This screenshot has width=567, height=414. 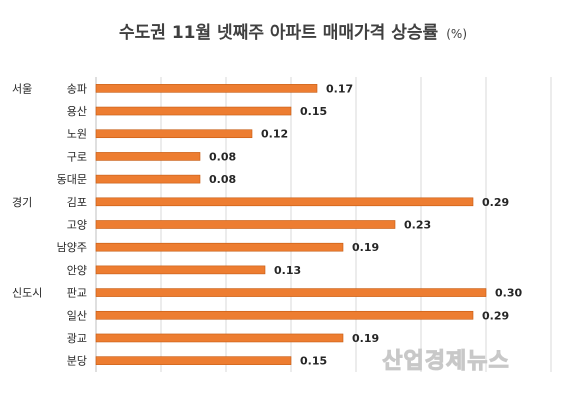 I want to click on category-label: 송파, so click(x=77, y=88).